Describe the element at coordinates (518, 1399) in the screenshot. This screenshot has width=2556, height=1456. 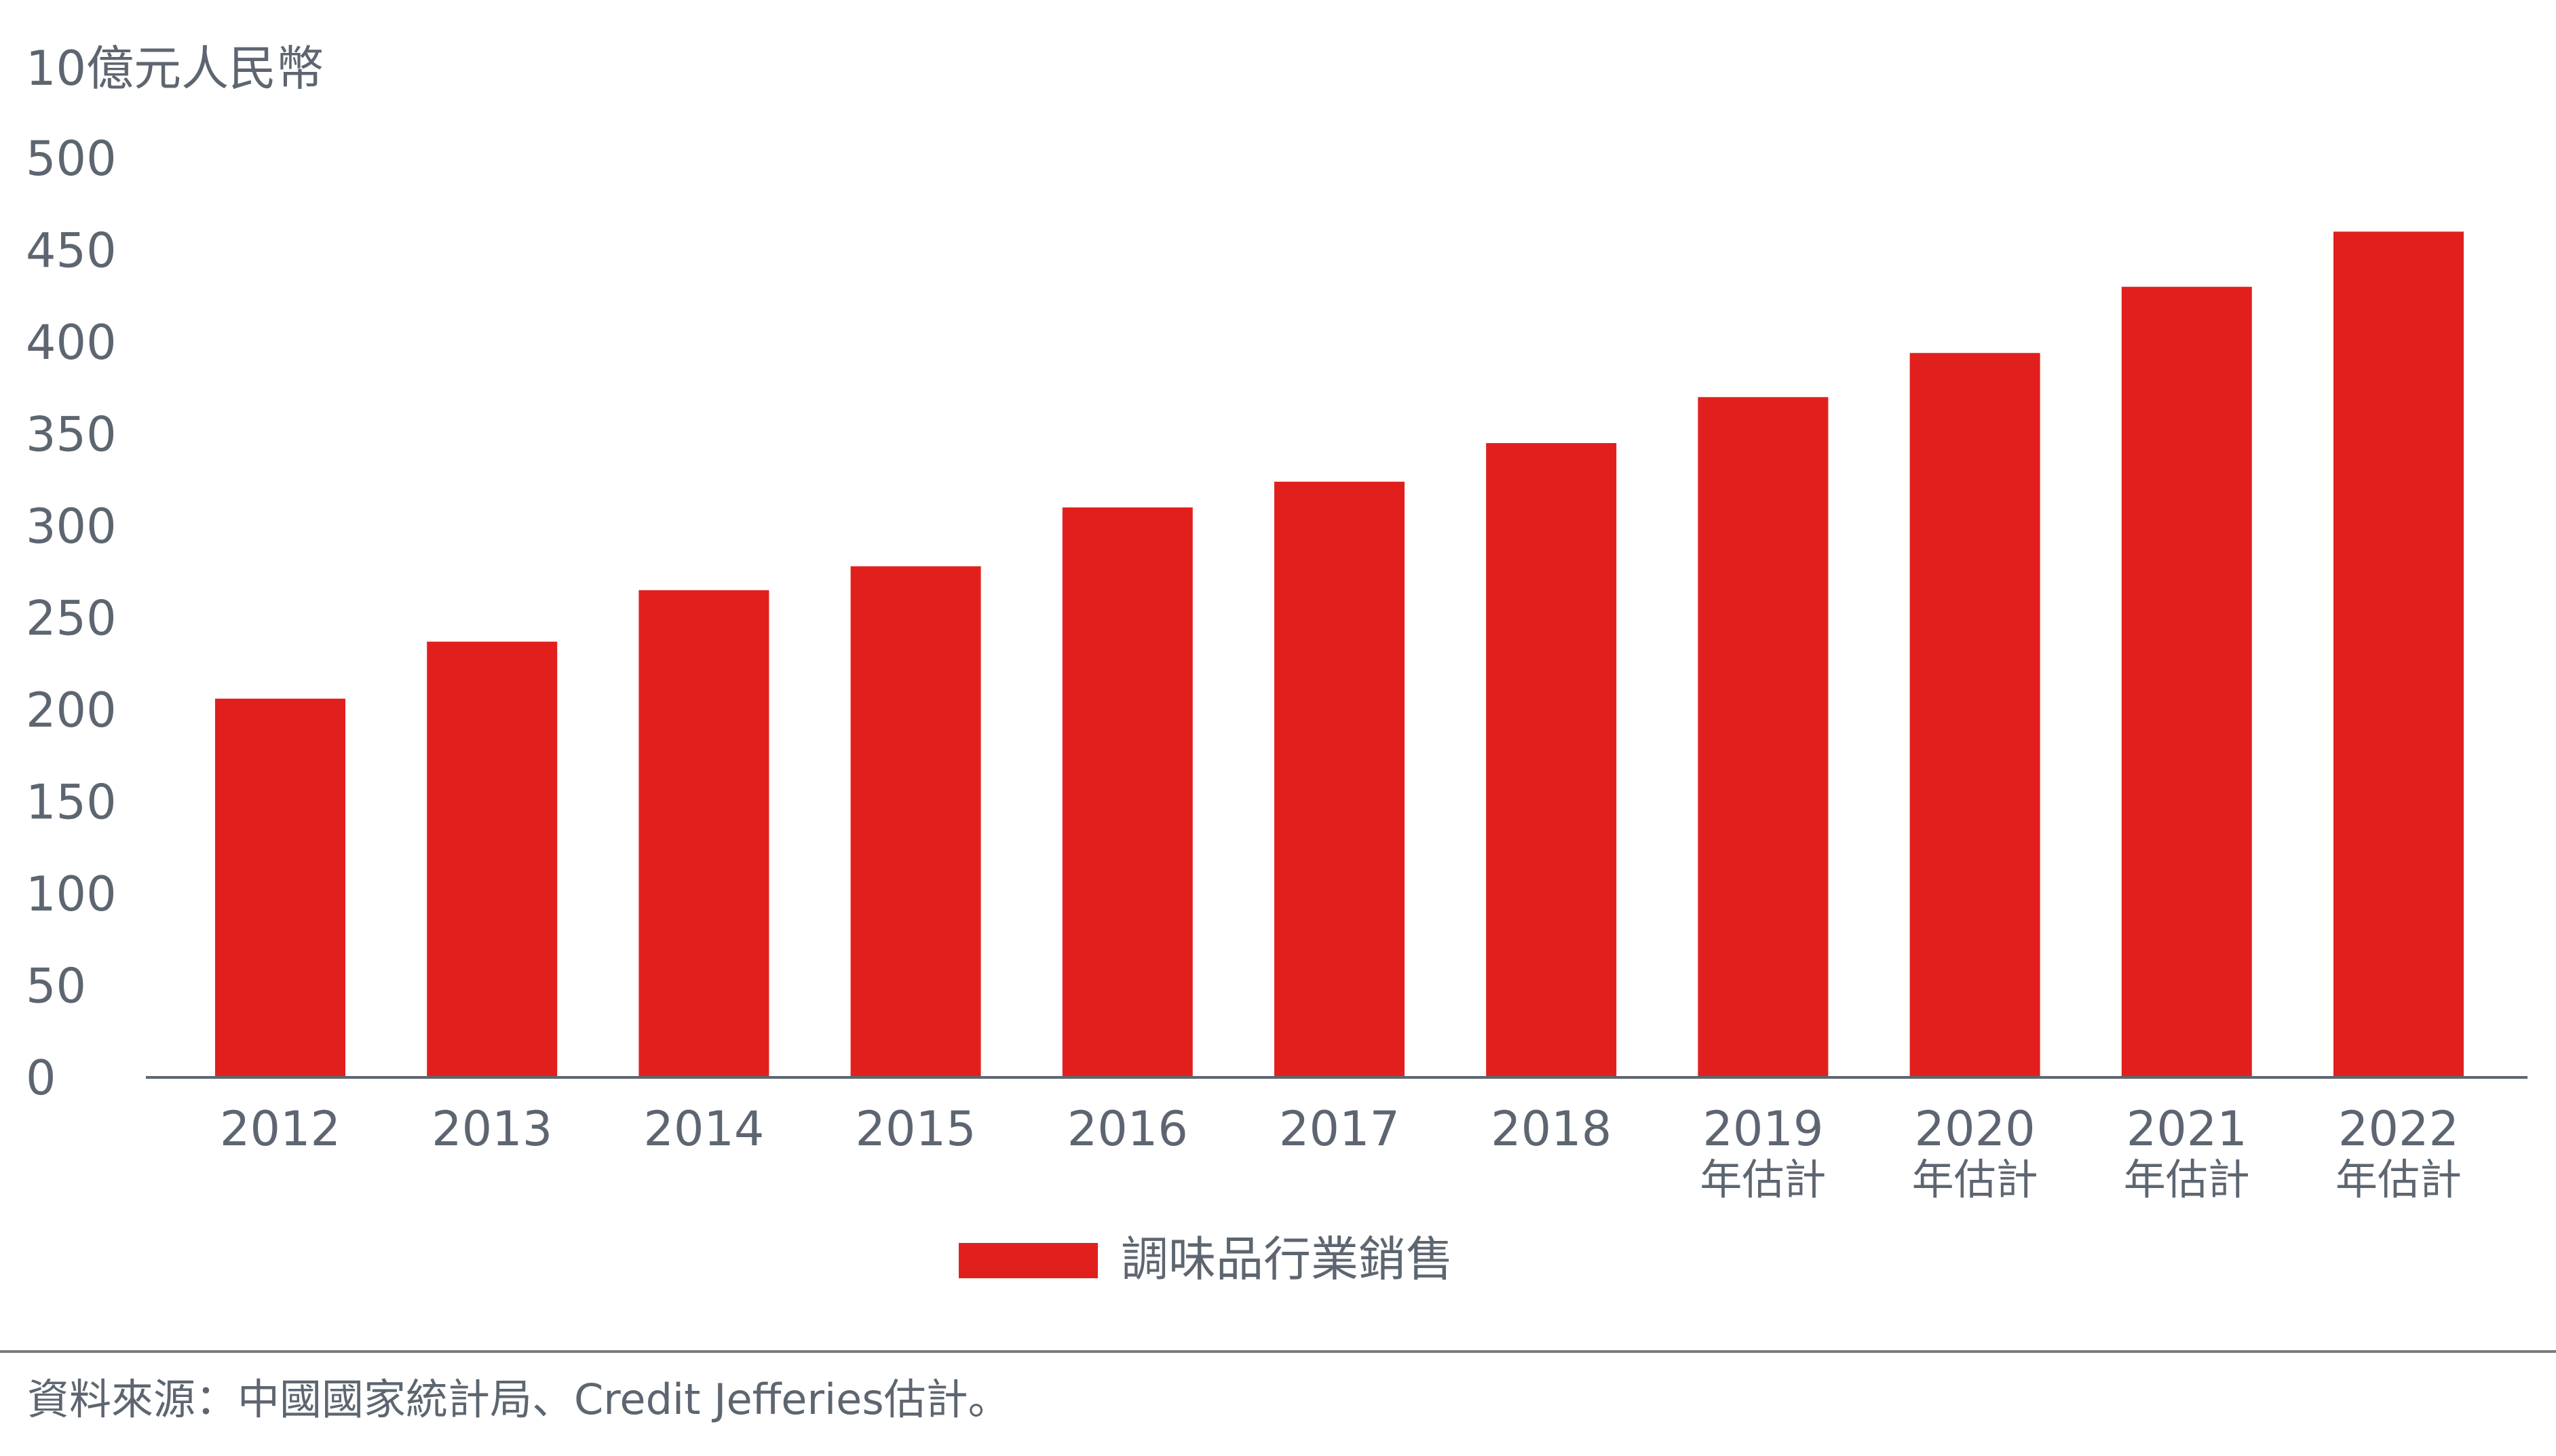
I see `source-note: 資料來源：中國國家統計局、Credit Jefferies估計。` at that location.